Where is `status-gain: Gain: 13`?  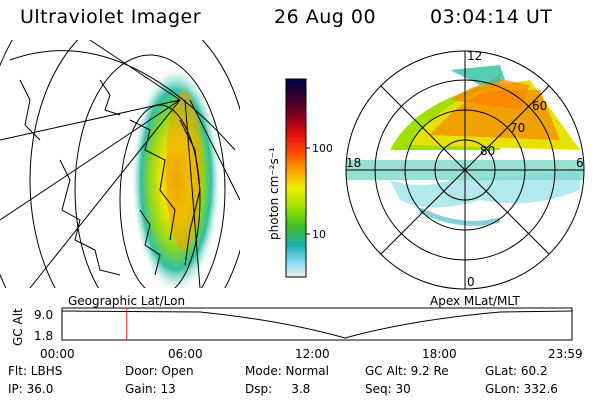
status-gain: Gain: 13 is located at coordinates (150, 389).